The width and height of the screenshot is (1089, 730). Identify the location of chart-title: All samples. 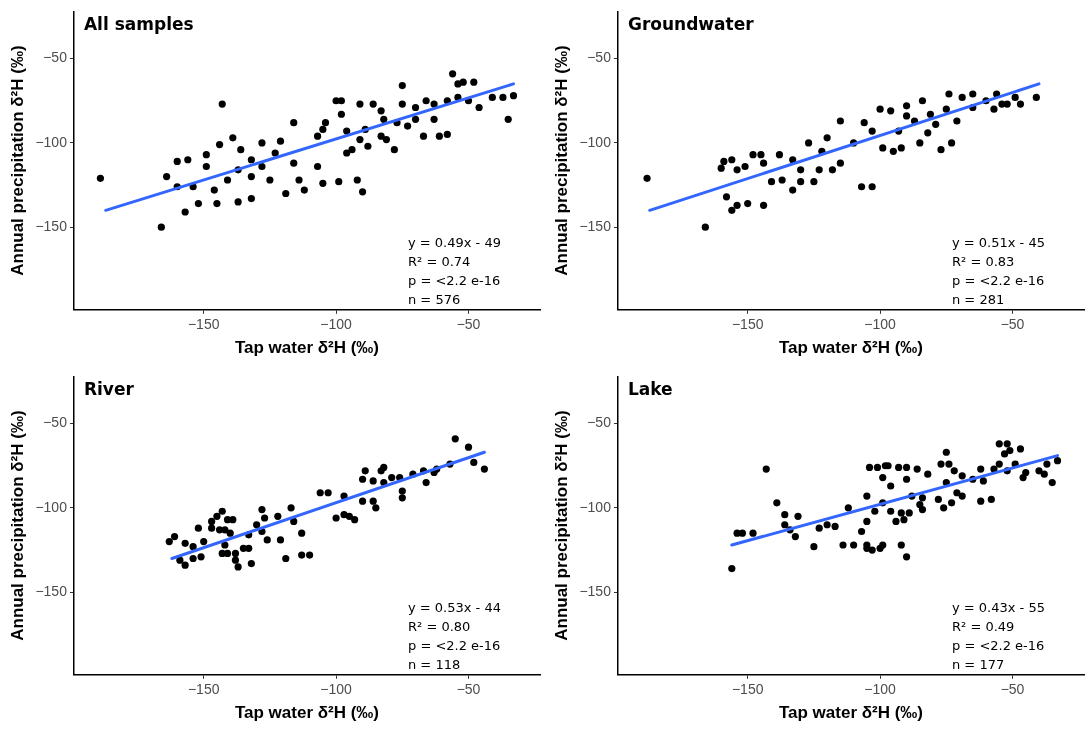
(138, 24).